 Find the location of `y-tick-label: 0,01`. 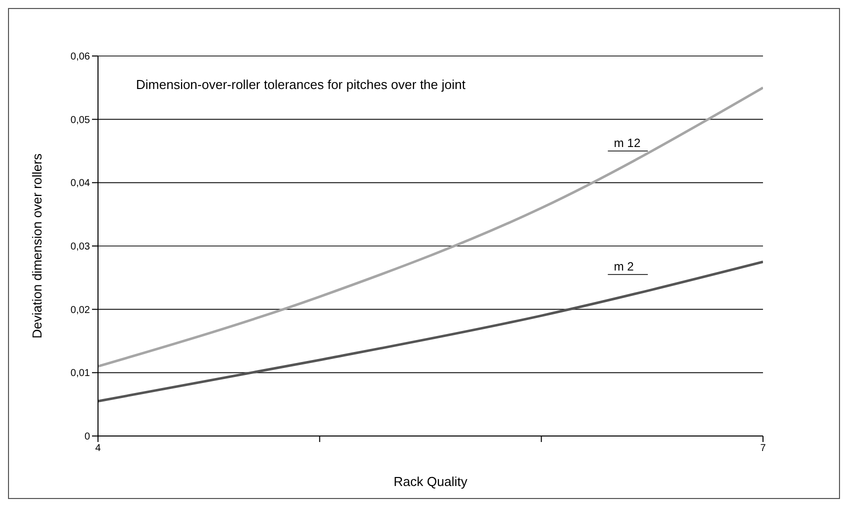

y-tick-label: 0,01 is located at coordinates (80, 374).